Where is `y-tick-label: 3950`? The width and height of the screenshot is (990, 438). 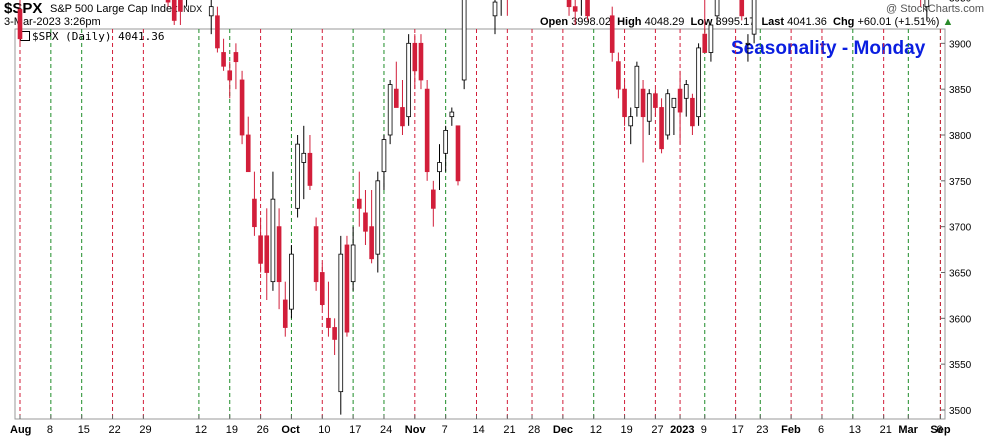
y-tick-label: 3950 is located at coordinates (960, 2).